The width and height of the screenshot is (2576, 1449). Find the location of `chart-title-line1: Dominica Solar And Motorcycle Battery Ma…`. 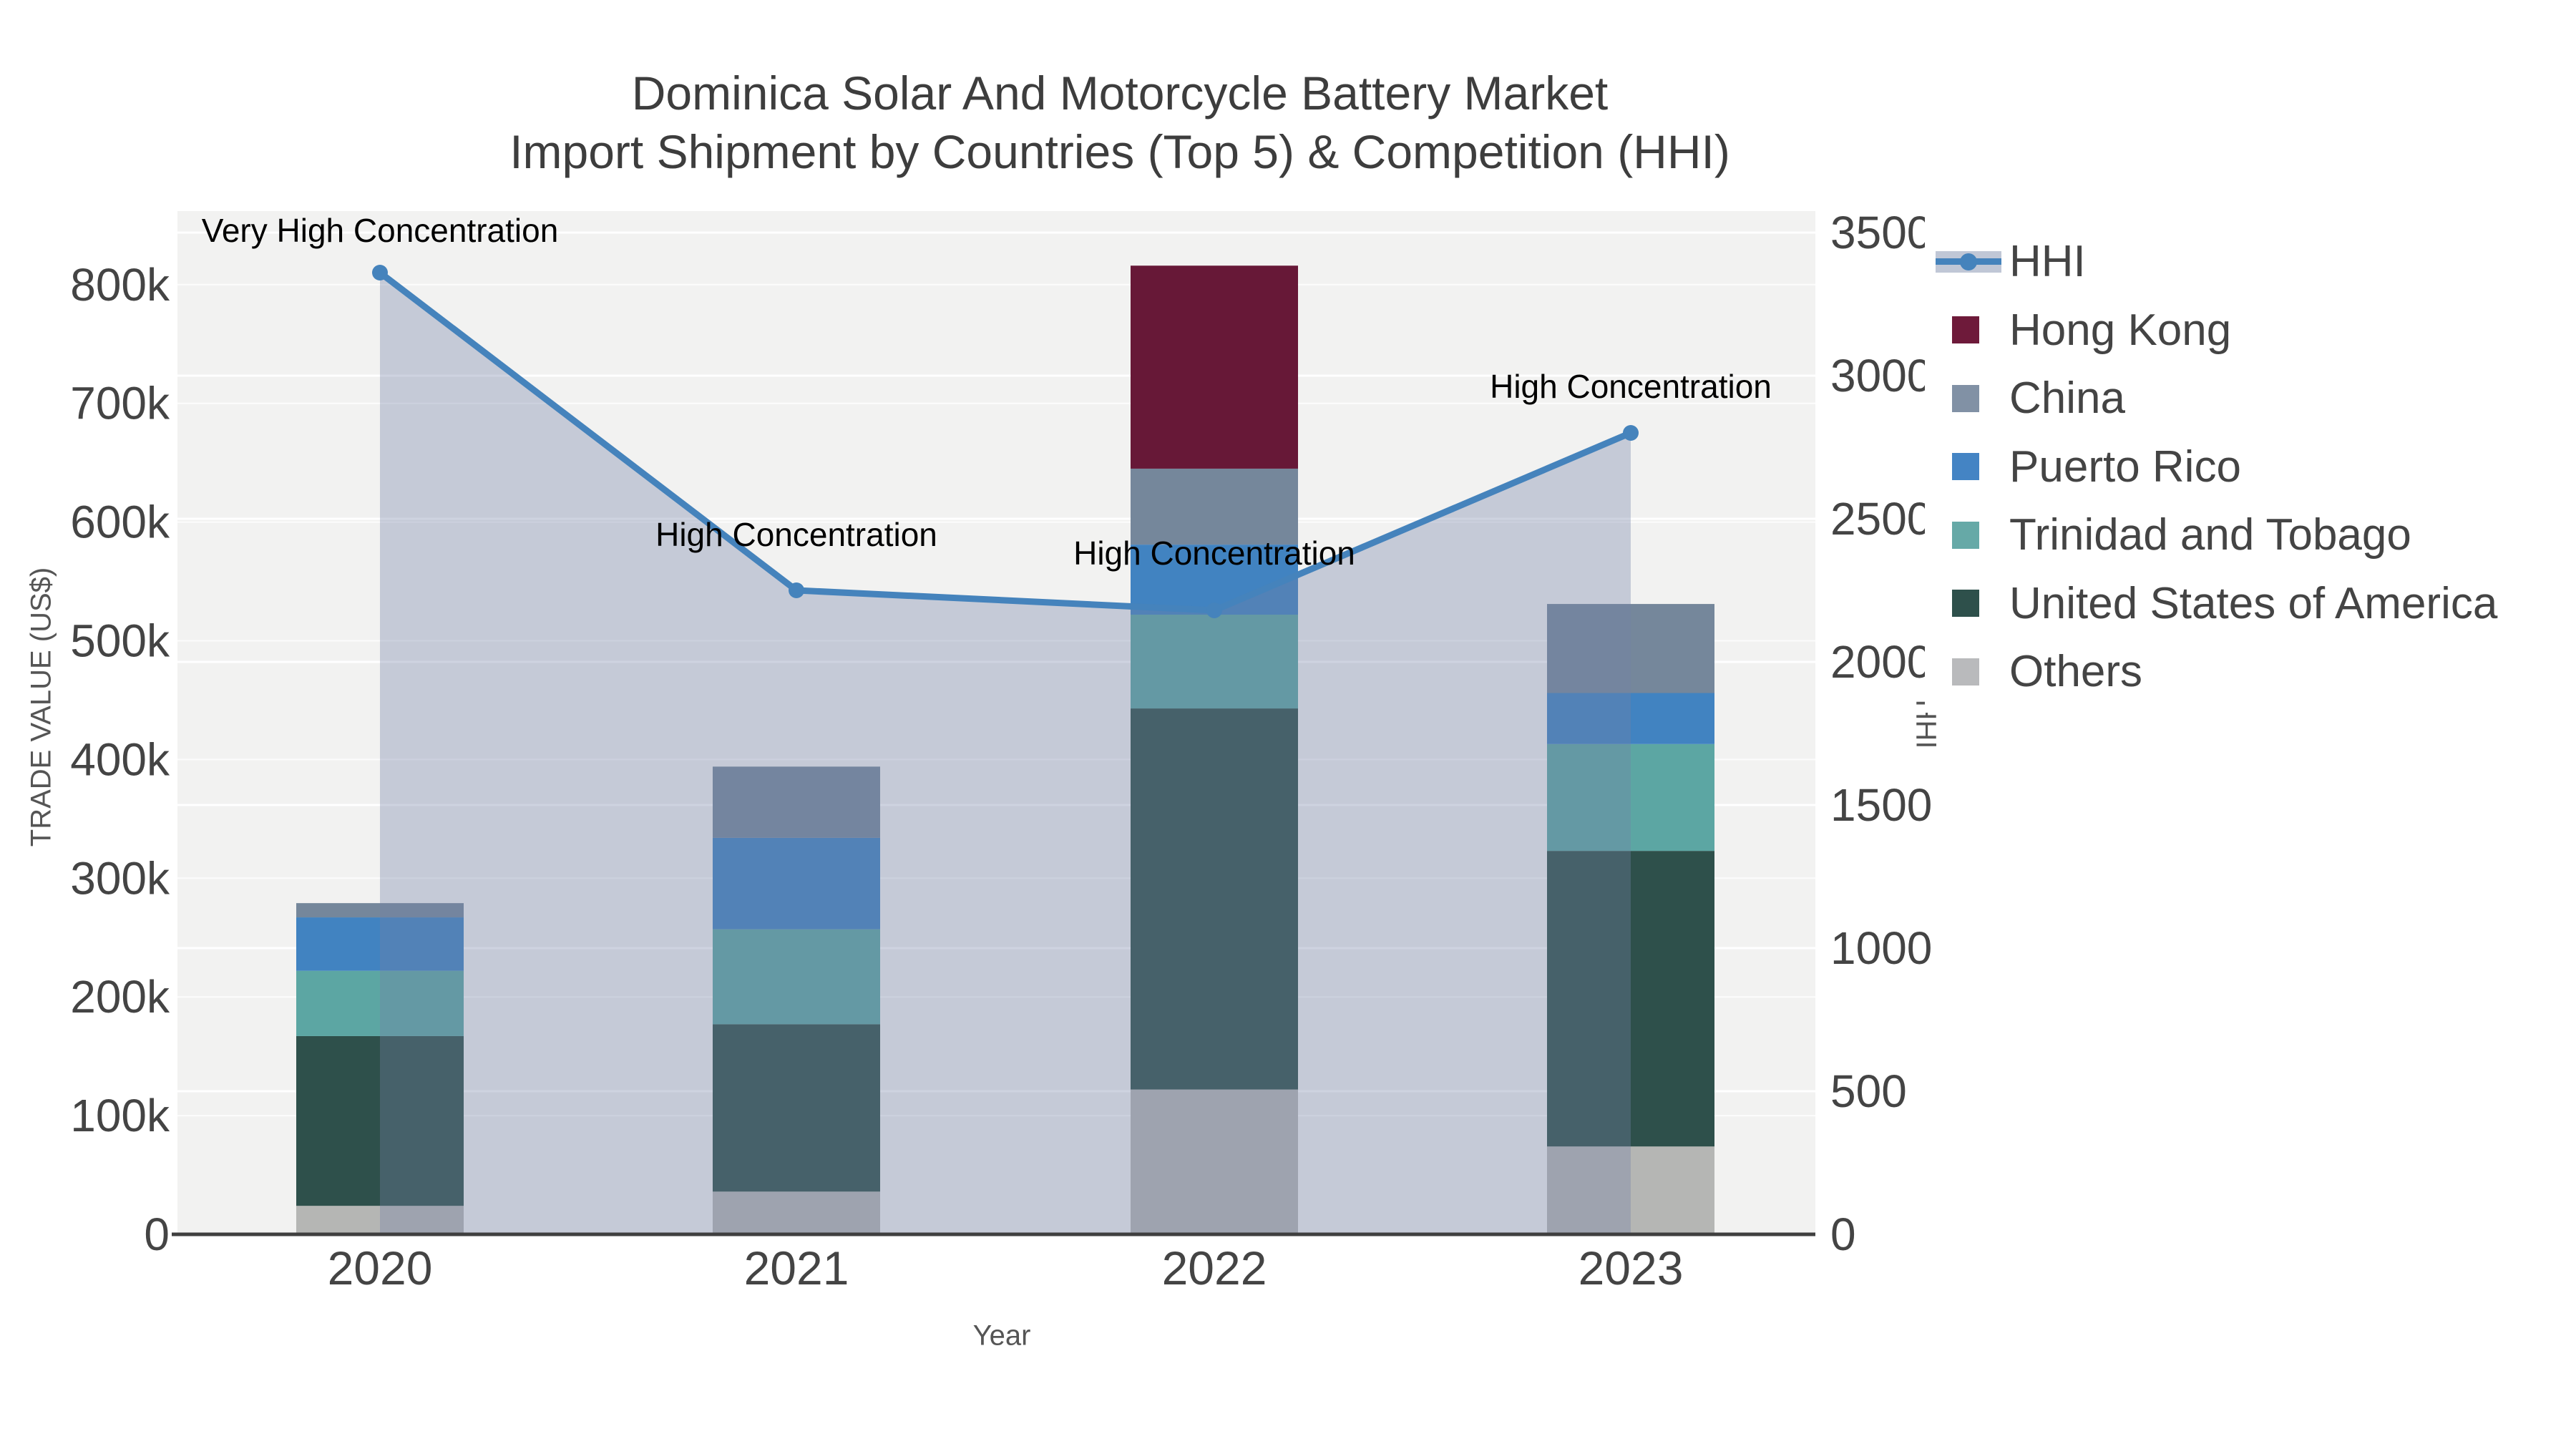

chart-title-line1: Dominica Solar And Motorcycle Battery Ma… is located at coordinates (1120, 93).